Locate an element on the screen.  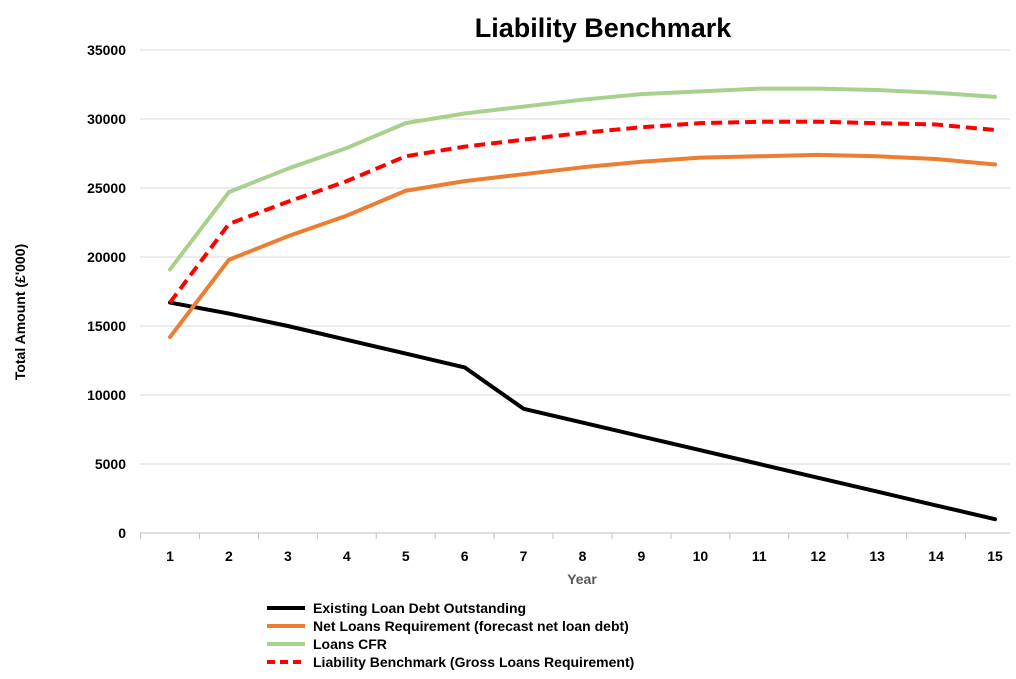
x-tick-label: 13 is located at coordinates (877, 556).